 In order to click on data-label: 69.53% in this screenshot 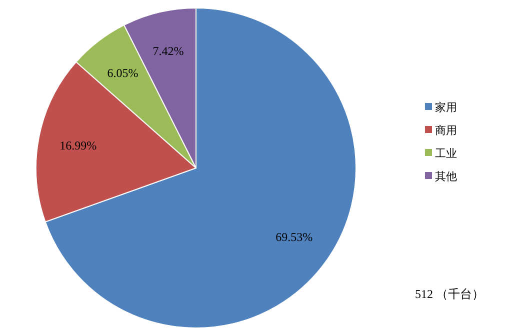, I will do `click(294, 237)`.